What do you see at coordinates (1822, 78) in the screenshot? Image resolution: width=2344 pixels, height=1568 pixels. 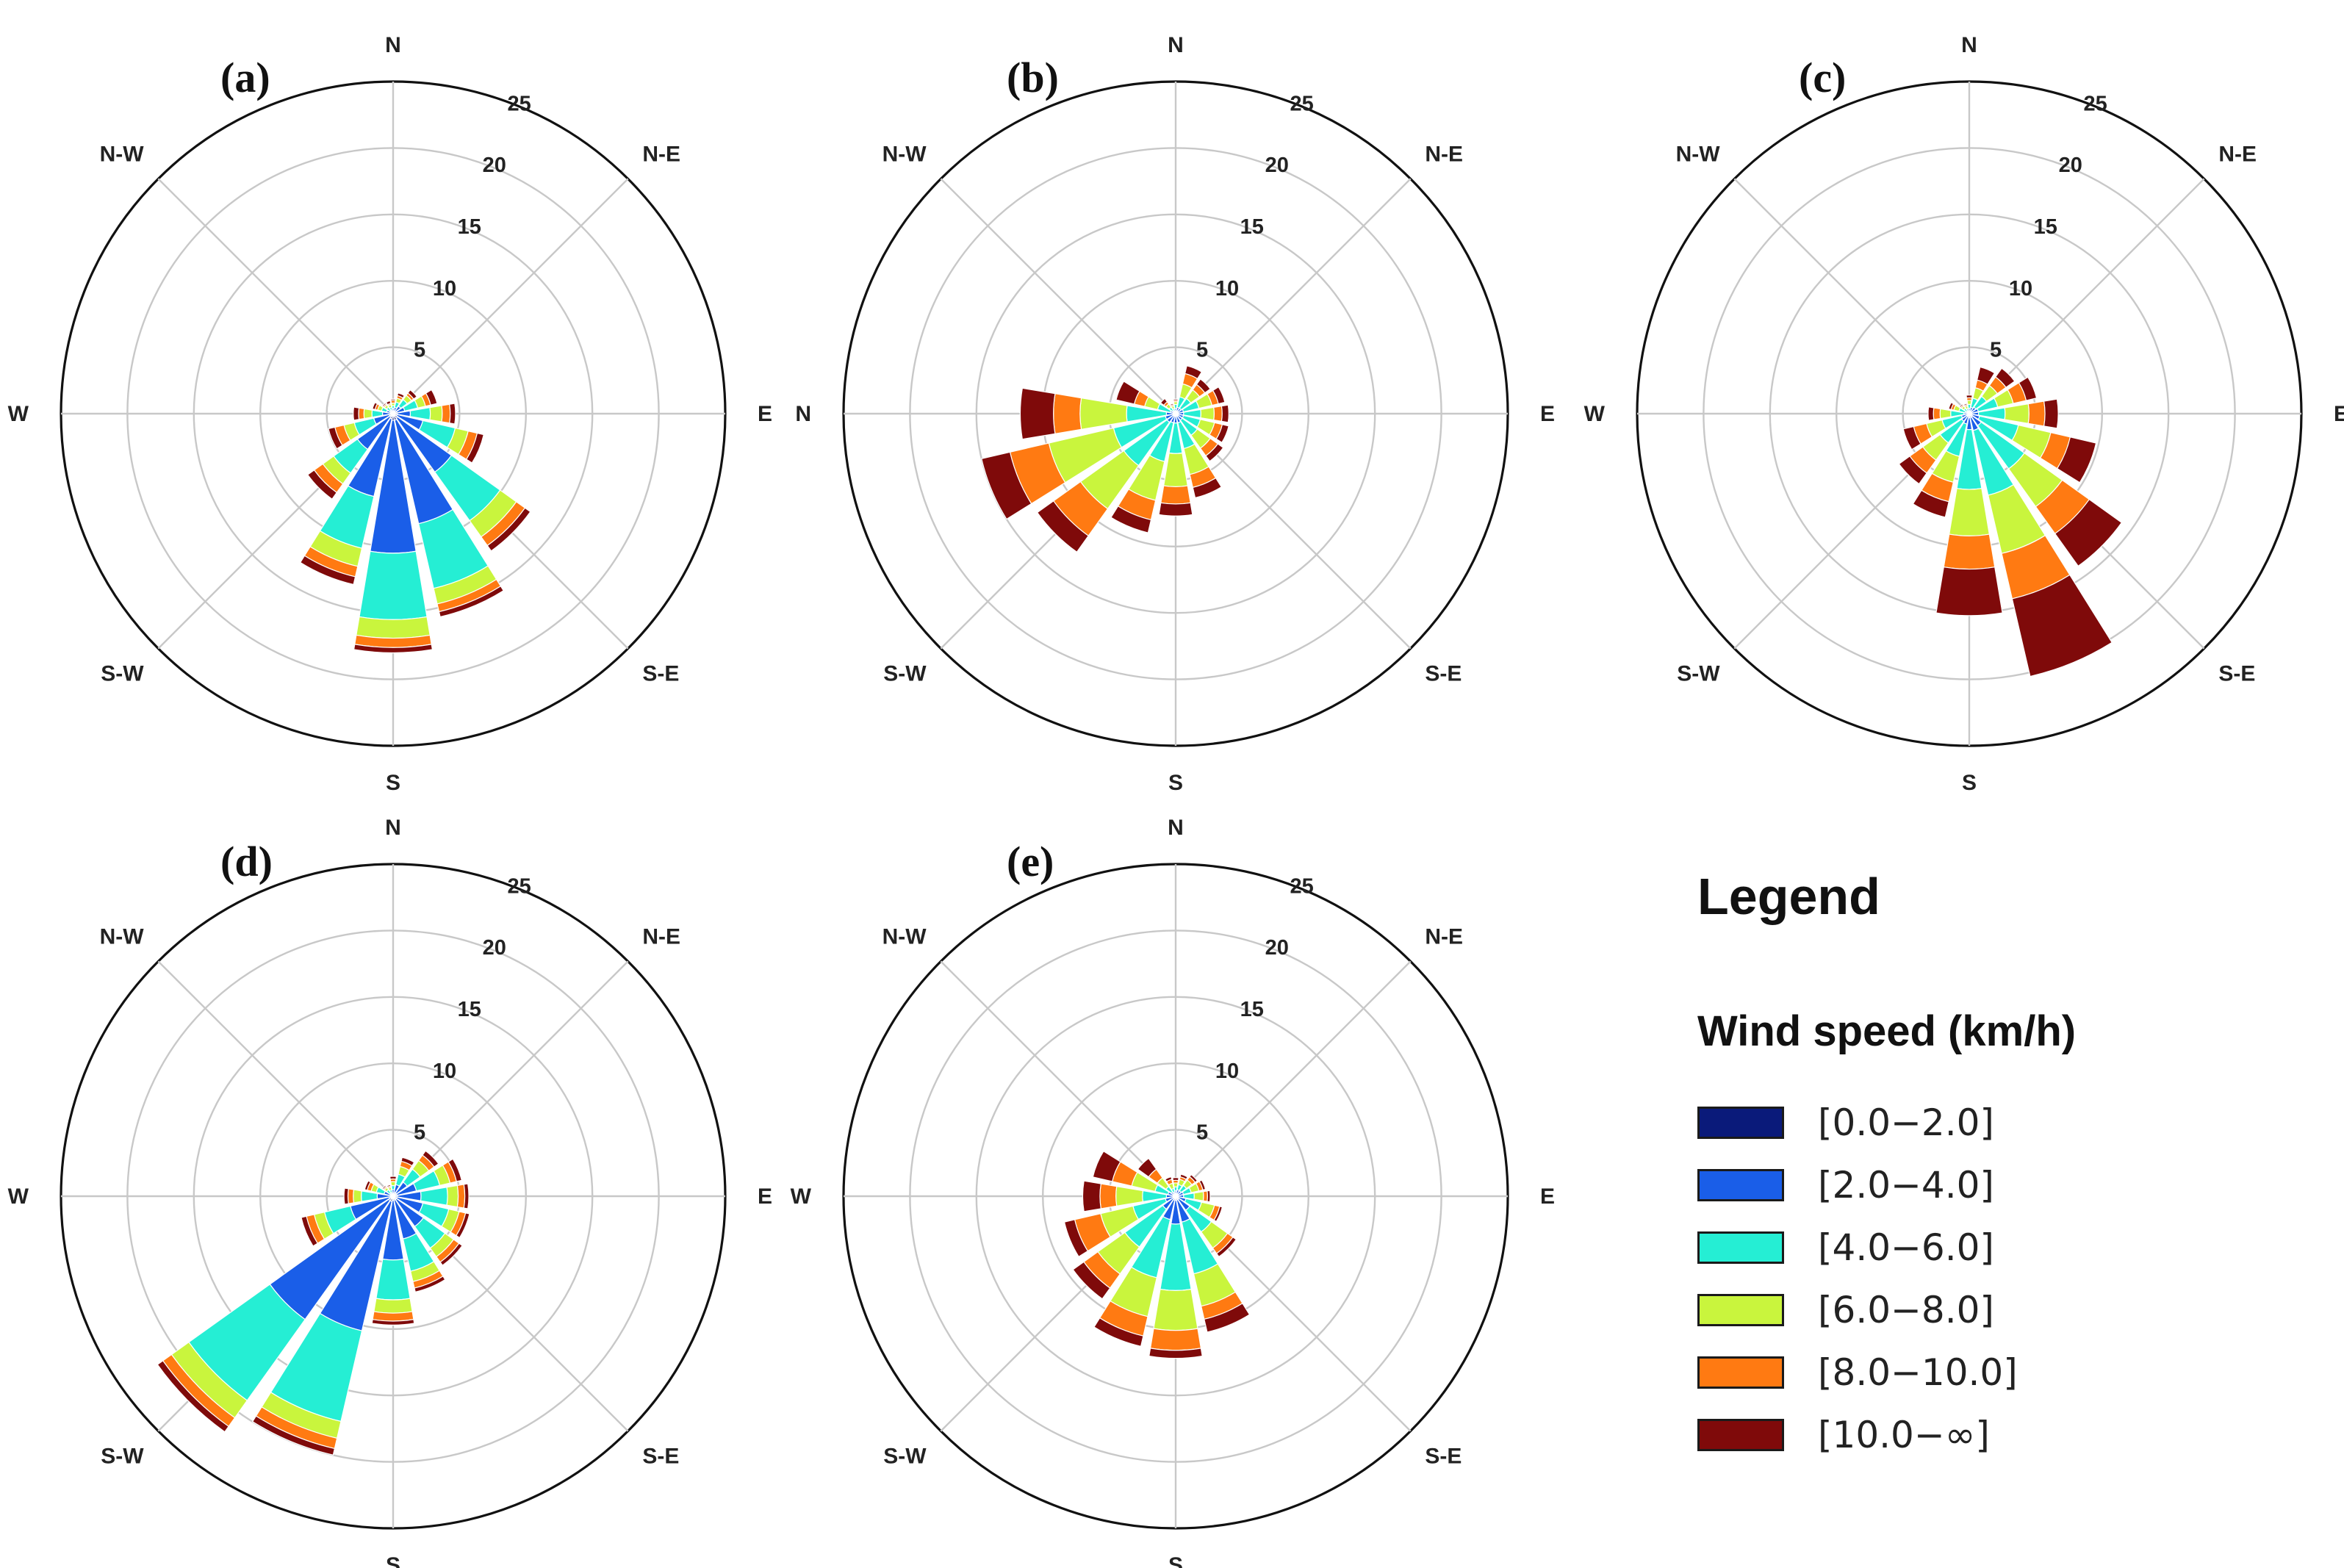 I see `panel-label: (c)` at bounding box center [1822, 78].